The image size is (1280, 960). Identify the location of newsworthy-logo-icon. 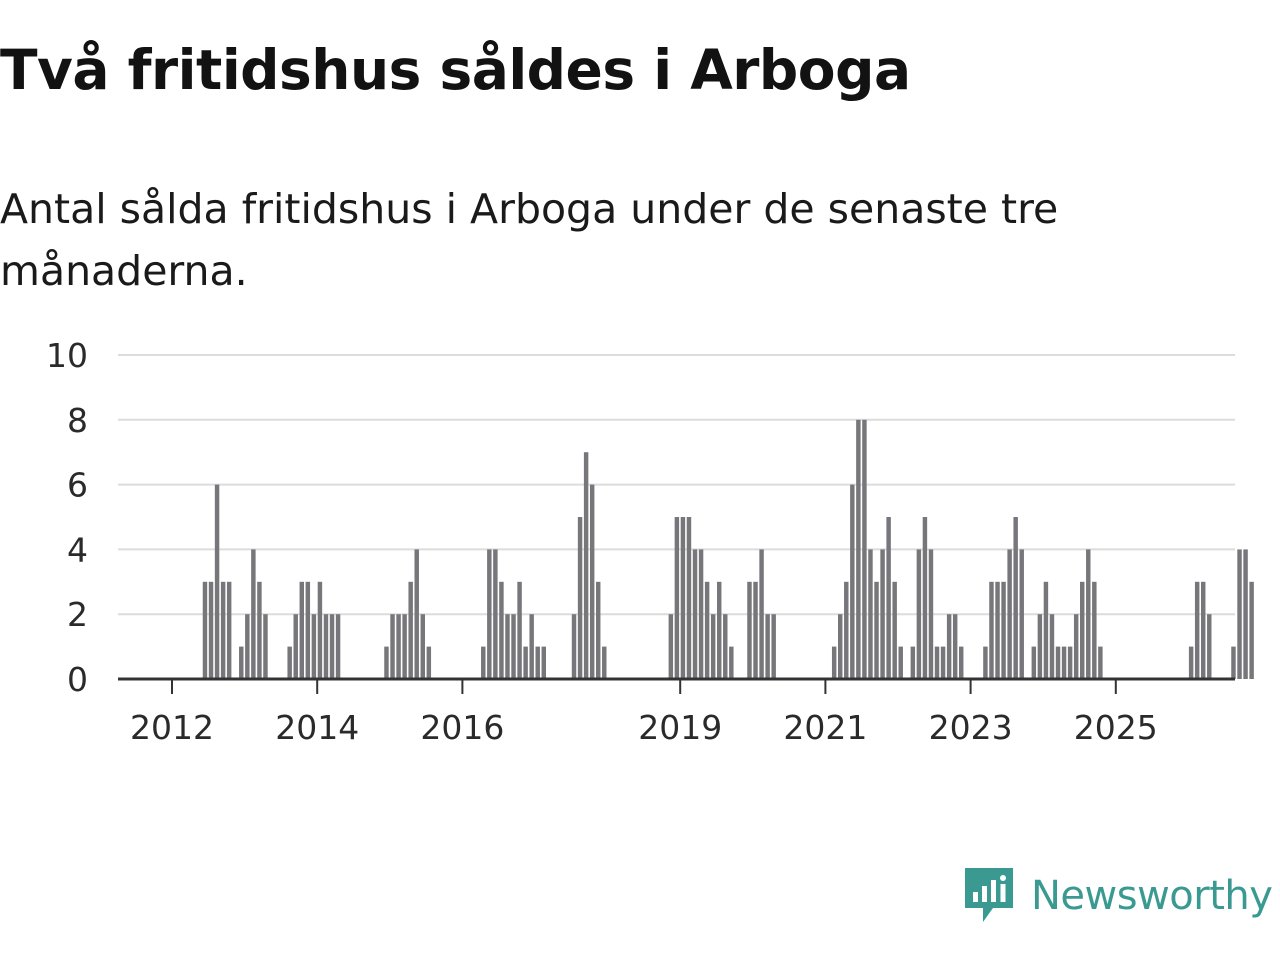
(989, 895).